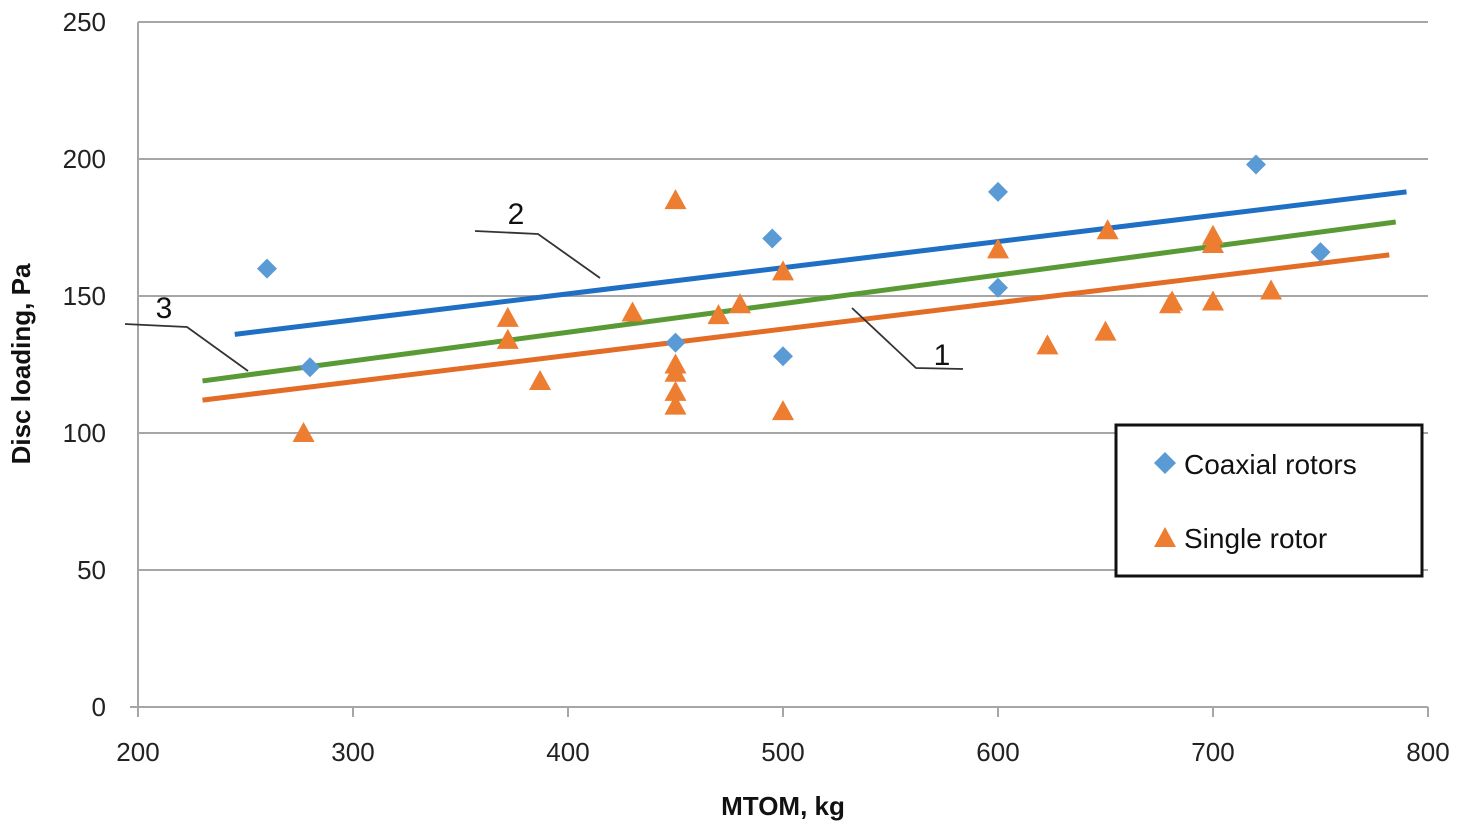 The image size is (1464, 829). I want to click on annotation-label-3: 3, so click(164, 308).